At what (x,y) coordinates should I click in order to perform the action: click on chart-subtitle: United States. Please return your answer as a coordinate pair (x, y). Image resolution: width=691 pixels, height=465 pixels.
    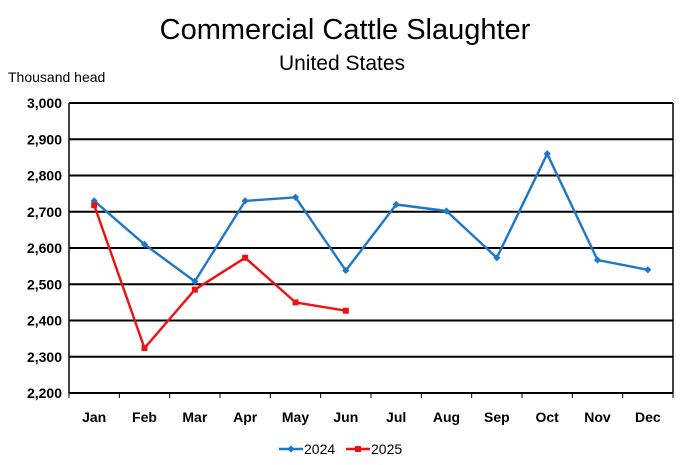
    Looking at the image, I should click on (342, 63).